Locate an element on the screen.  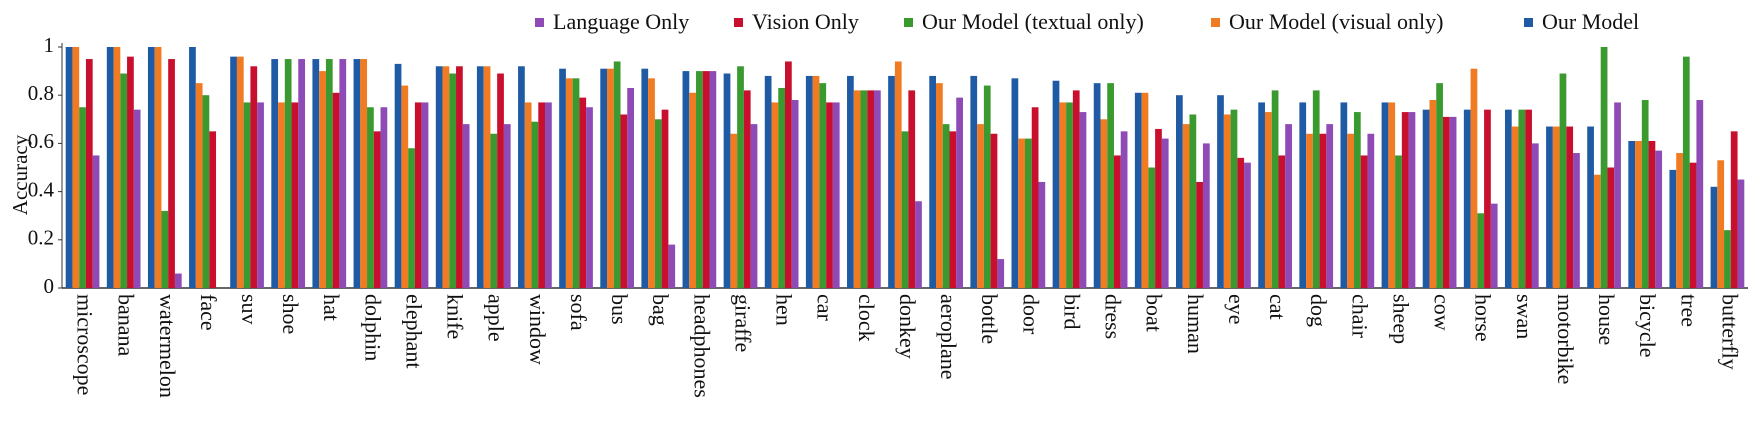
x-tick-label: bus is located at coordinates (619, 309).